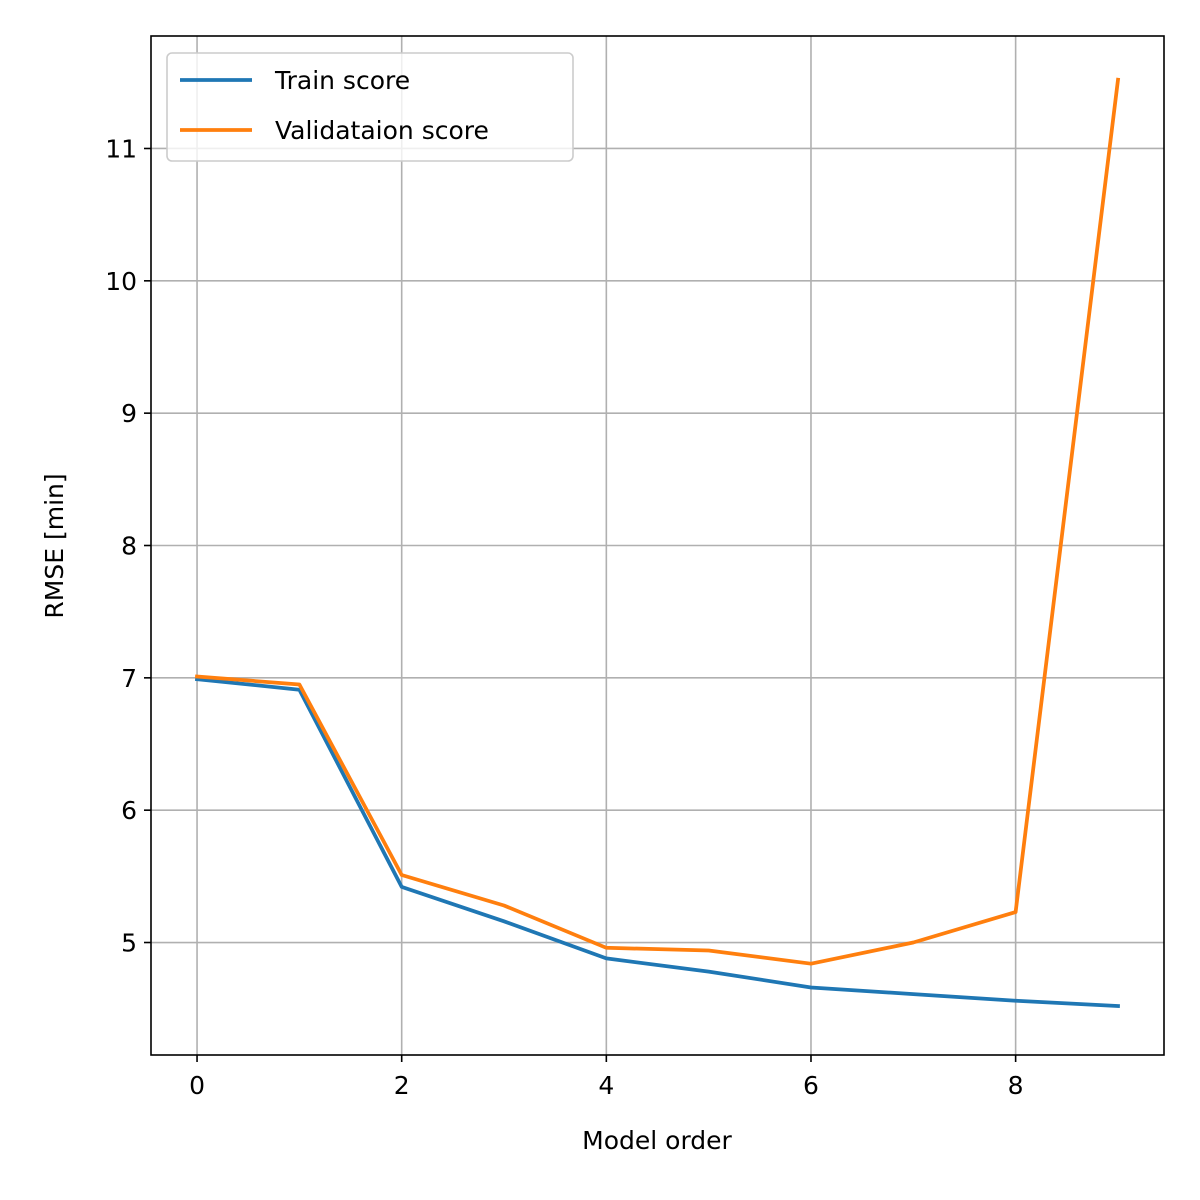  What do you see at coordinates (197, 1085) in the screenshot?
I see `x-tick-label: 0` at bounding box center [197, 1085].